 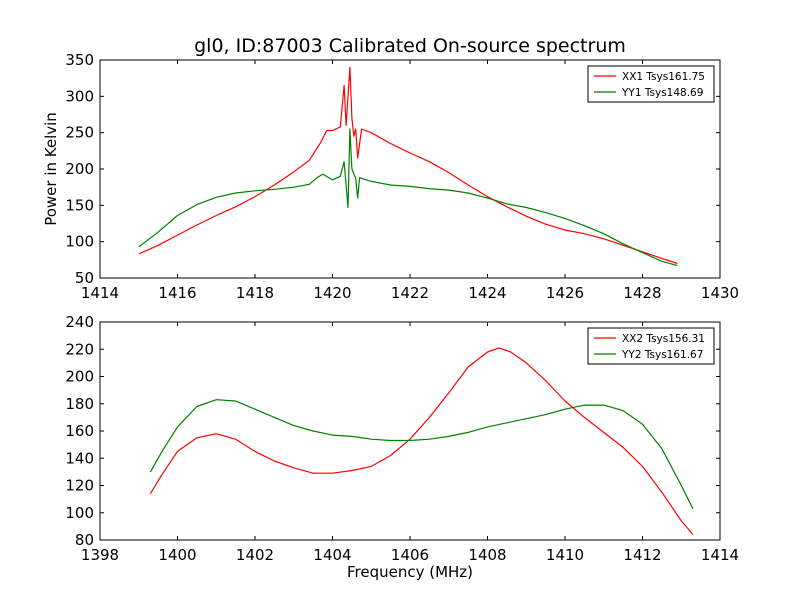 I want to click on y-tick-label: 140, so click(x=79, y=458).